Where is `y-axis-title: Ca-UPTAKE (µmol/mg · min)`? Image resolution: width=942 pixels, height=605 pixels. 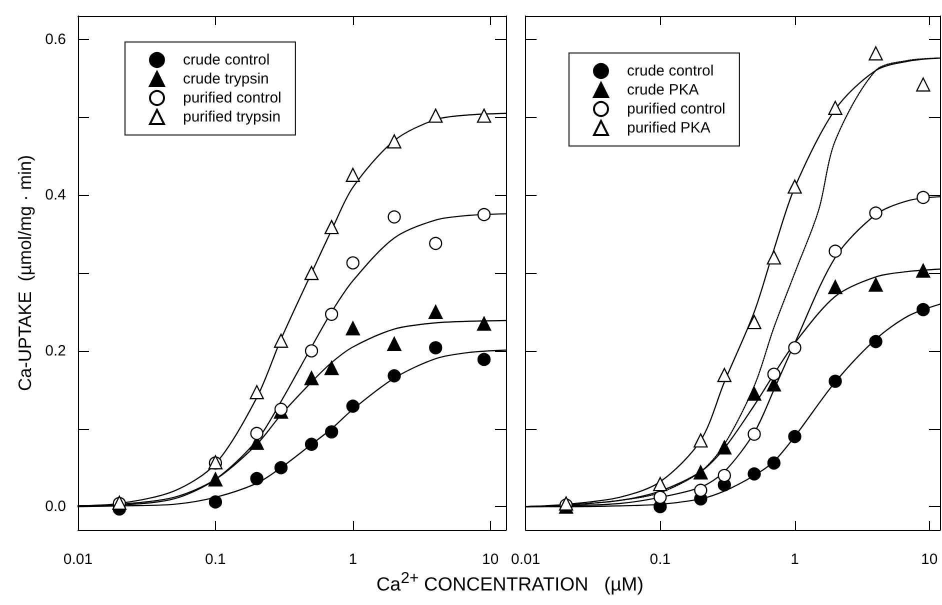
y-axis-title: Ca-UPTAKE (µmol/mg · min) is located at coordinates (25, 273).